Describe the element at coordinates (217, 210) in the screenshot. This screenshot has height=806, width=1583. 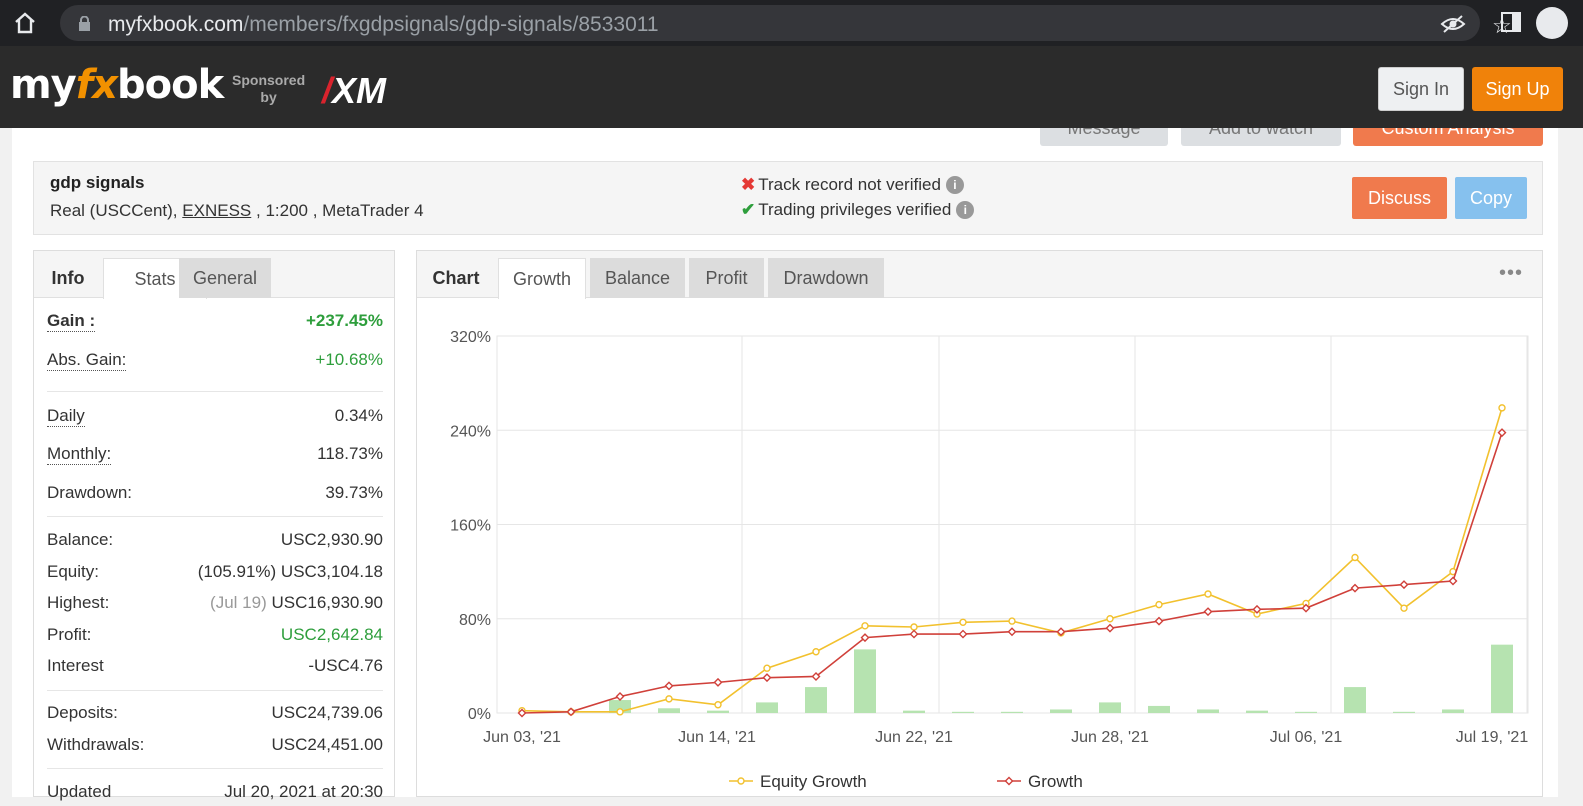
I see `broker-link: EXNESS` at that location.